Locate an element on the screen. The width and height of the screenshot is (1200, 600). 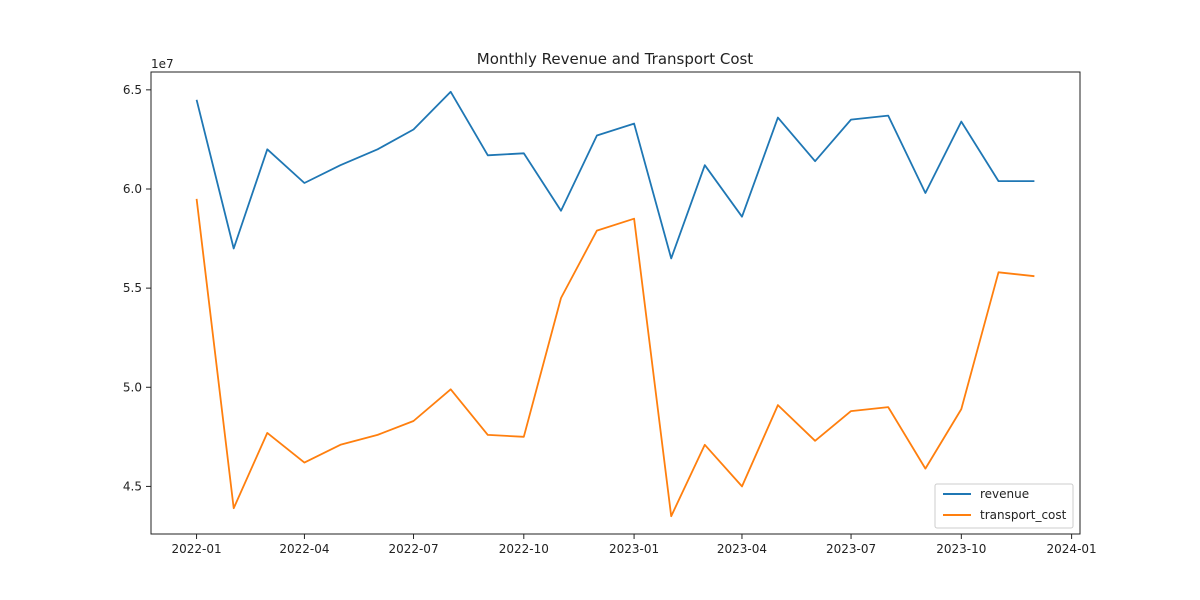
y-axis: 4.5 5.0 5.5 6.0 6.5 is located at coordinates (137, 288).